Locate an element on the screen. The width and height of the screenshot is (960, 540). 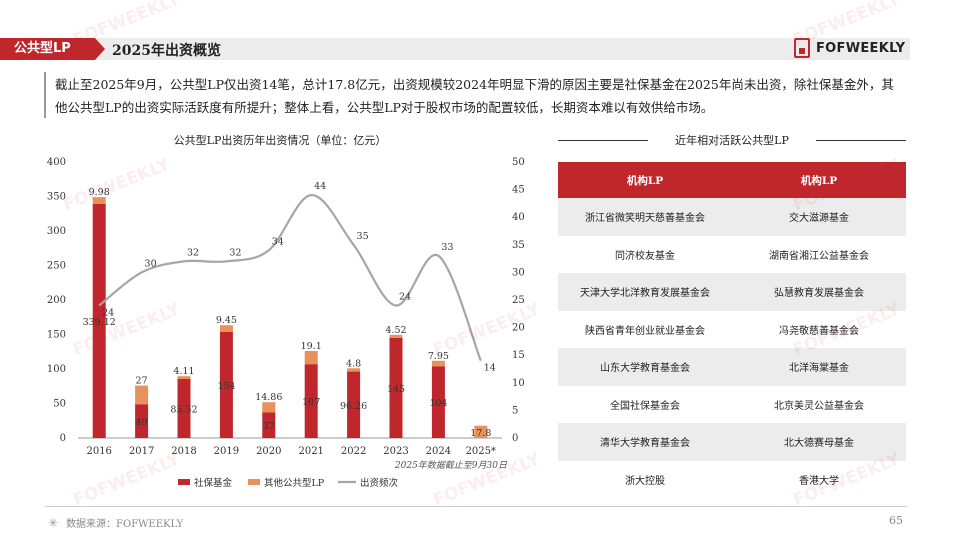
y-left-tick-label: 400 is located at coordinates (56, 162).